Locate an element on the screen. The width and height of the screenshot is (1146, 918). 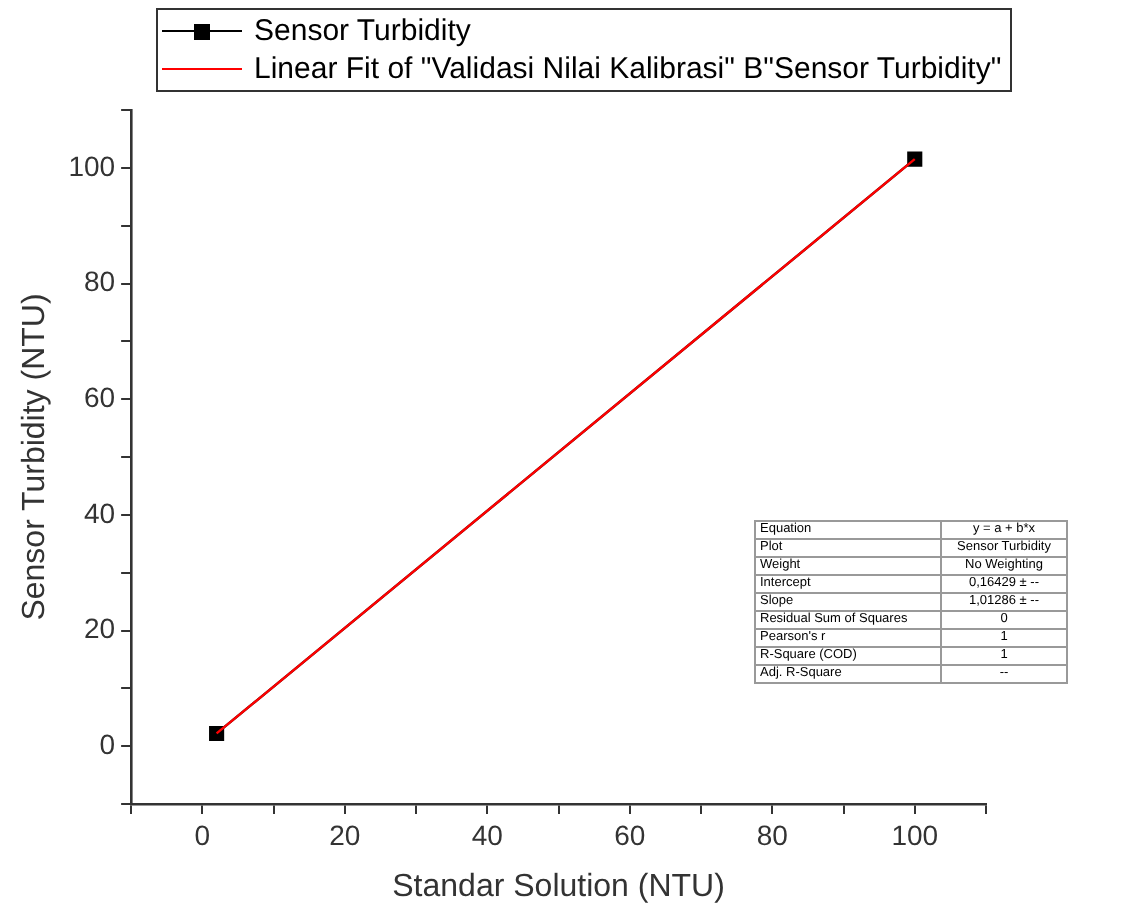
x-tick-label: 80 is located at coordinates (772, 834).